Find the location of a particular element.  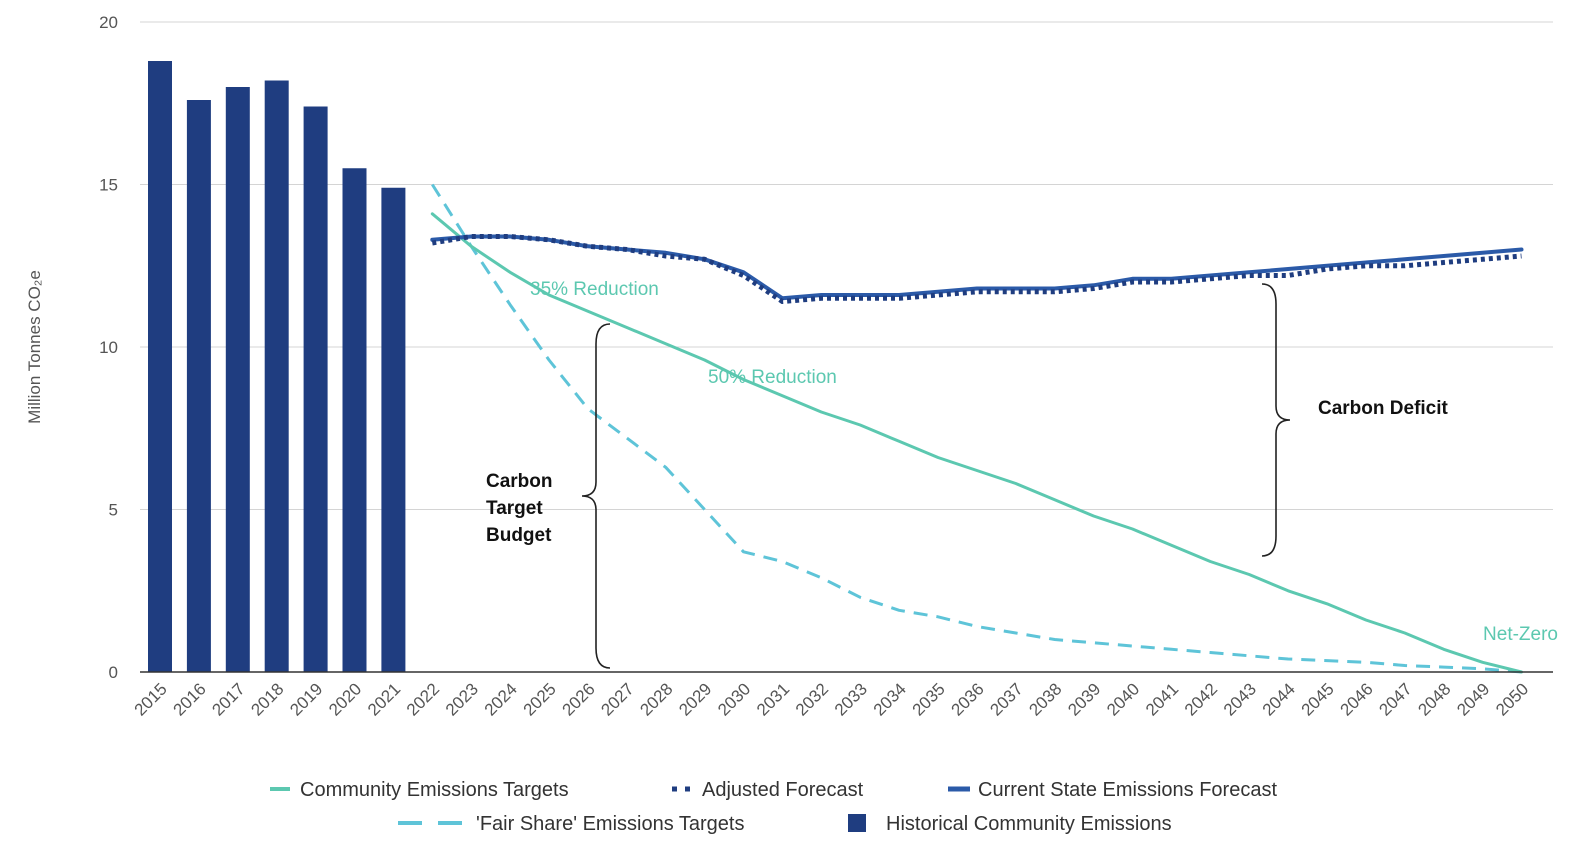

y-tick-label: 10 is located at coordinates (108, 347).